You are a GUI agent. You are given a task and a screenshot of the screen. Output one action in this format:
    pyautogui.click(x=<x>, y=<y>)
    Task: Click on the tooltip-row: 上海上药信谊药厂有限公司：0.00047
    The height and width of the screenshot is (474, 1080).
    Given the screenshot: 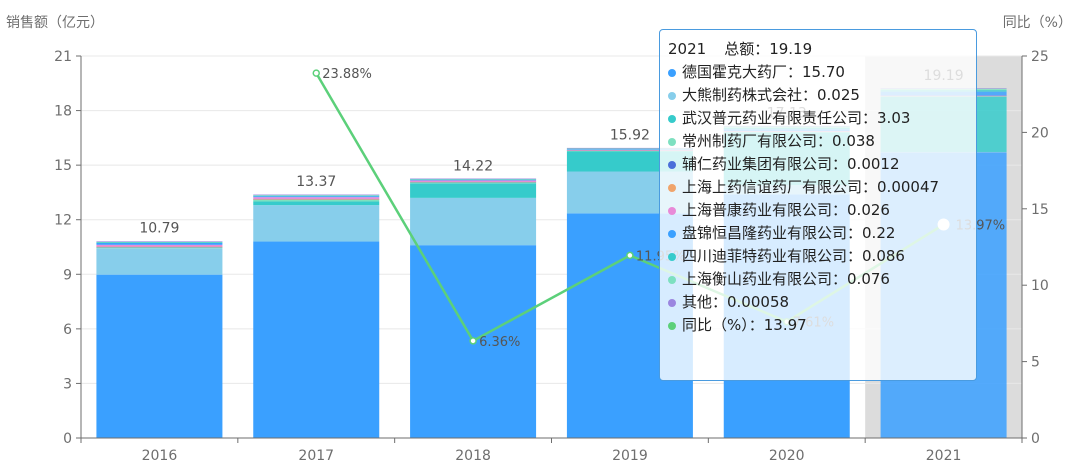 What is the action you would take?
    pyautogui.click(x=818, y=187)
    